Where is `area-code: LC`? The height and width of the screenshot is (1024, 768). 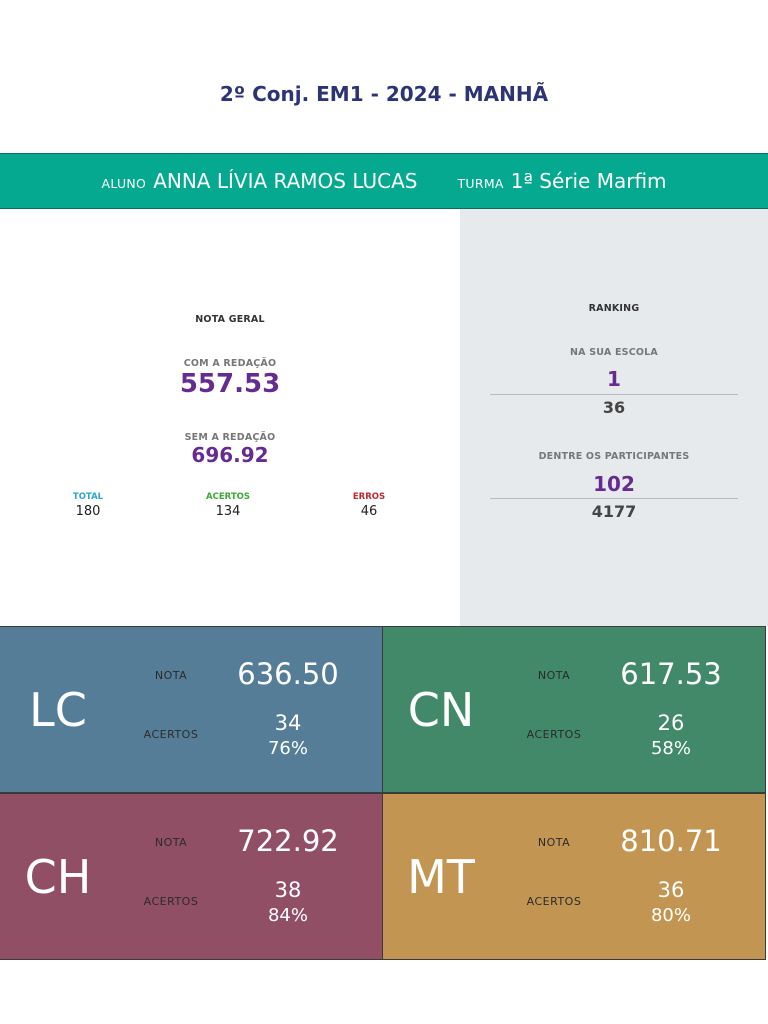
area-code: LC is located at coordinates (58, 710).